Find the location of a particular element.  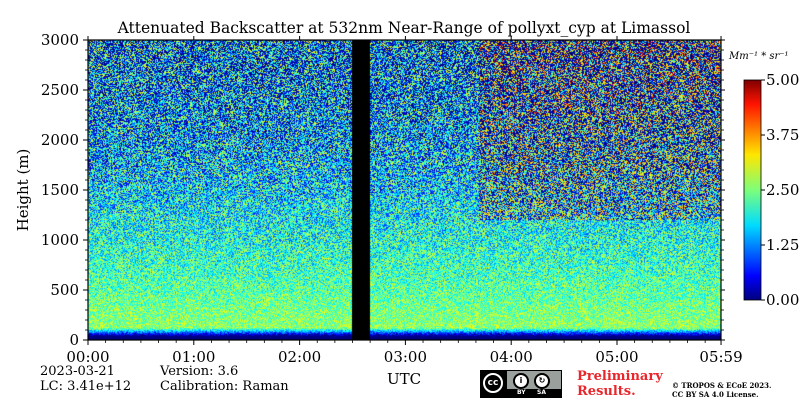

cc-license-badge: cc i ↻ BY SA is located at coordinates (521, 384).